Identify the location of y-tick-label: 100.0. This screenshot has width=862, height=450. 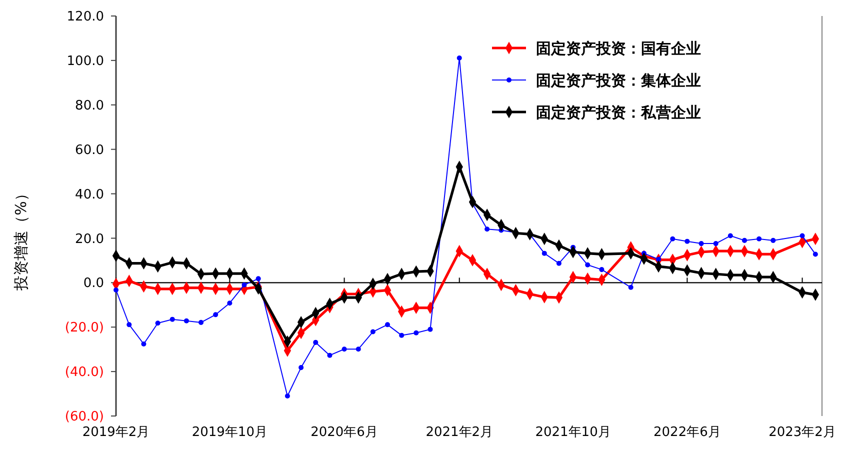
(85, 61).